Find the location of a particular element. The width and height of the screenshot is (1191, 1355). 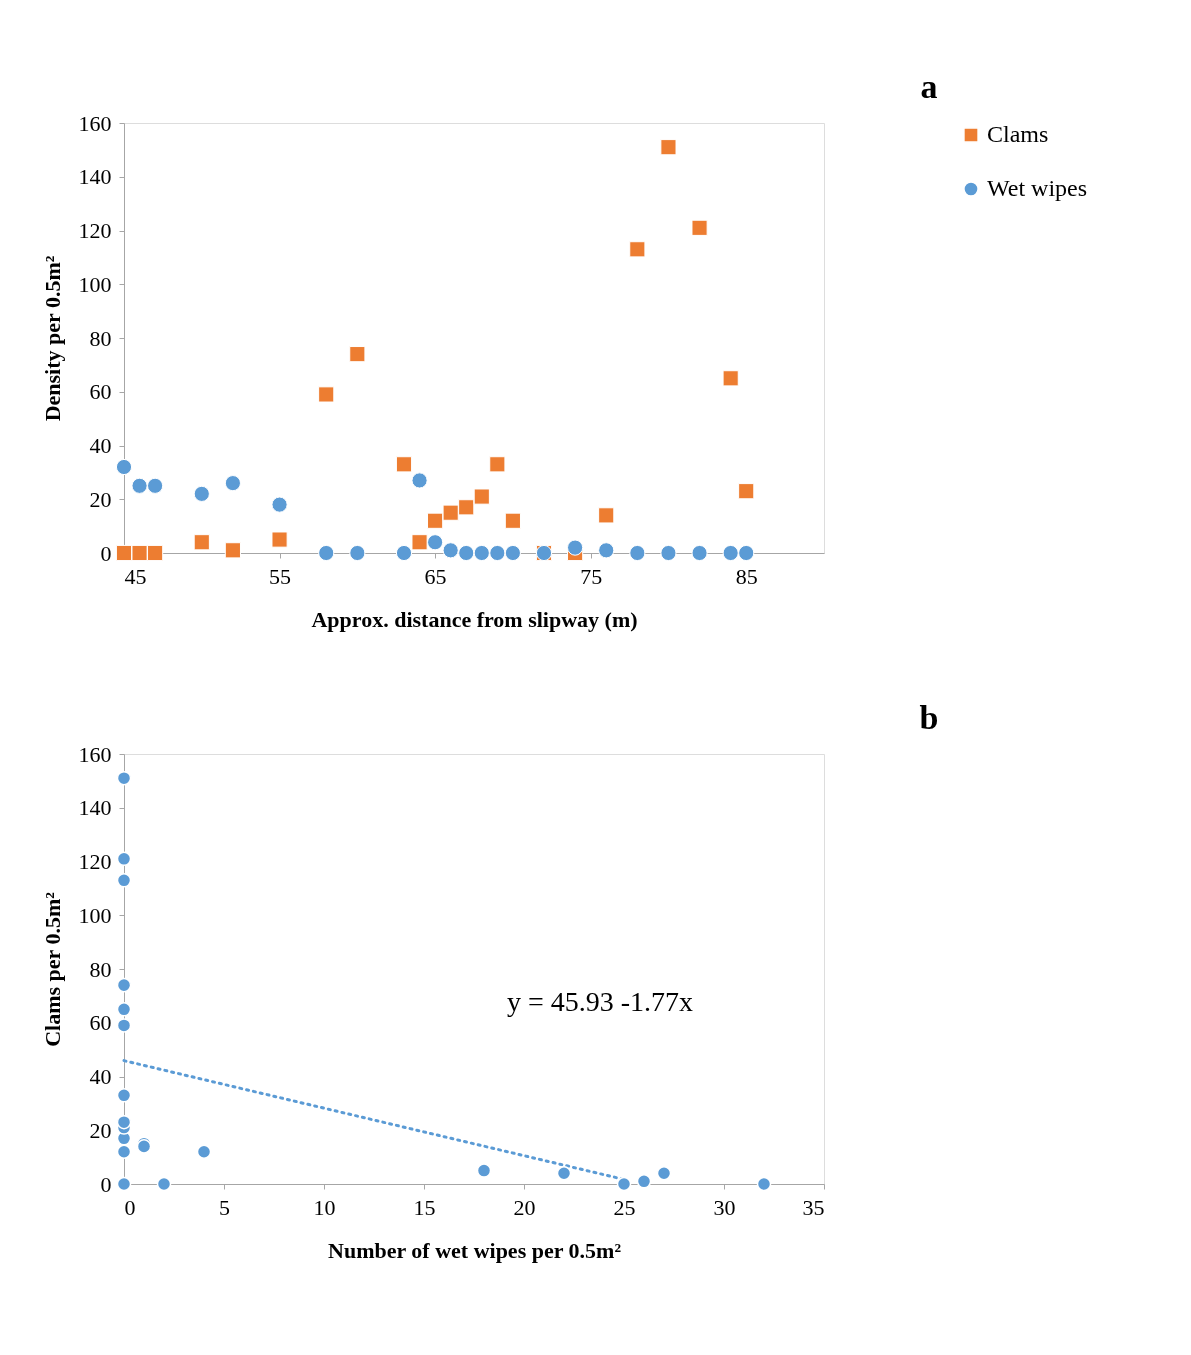

x-tick-label: 65 is located at coordinates (435, 576).